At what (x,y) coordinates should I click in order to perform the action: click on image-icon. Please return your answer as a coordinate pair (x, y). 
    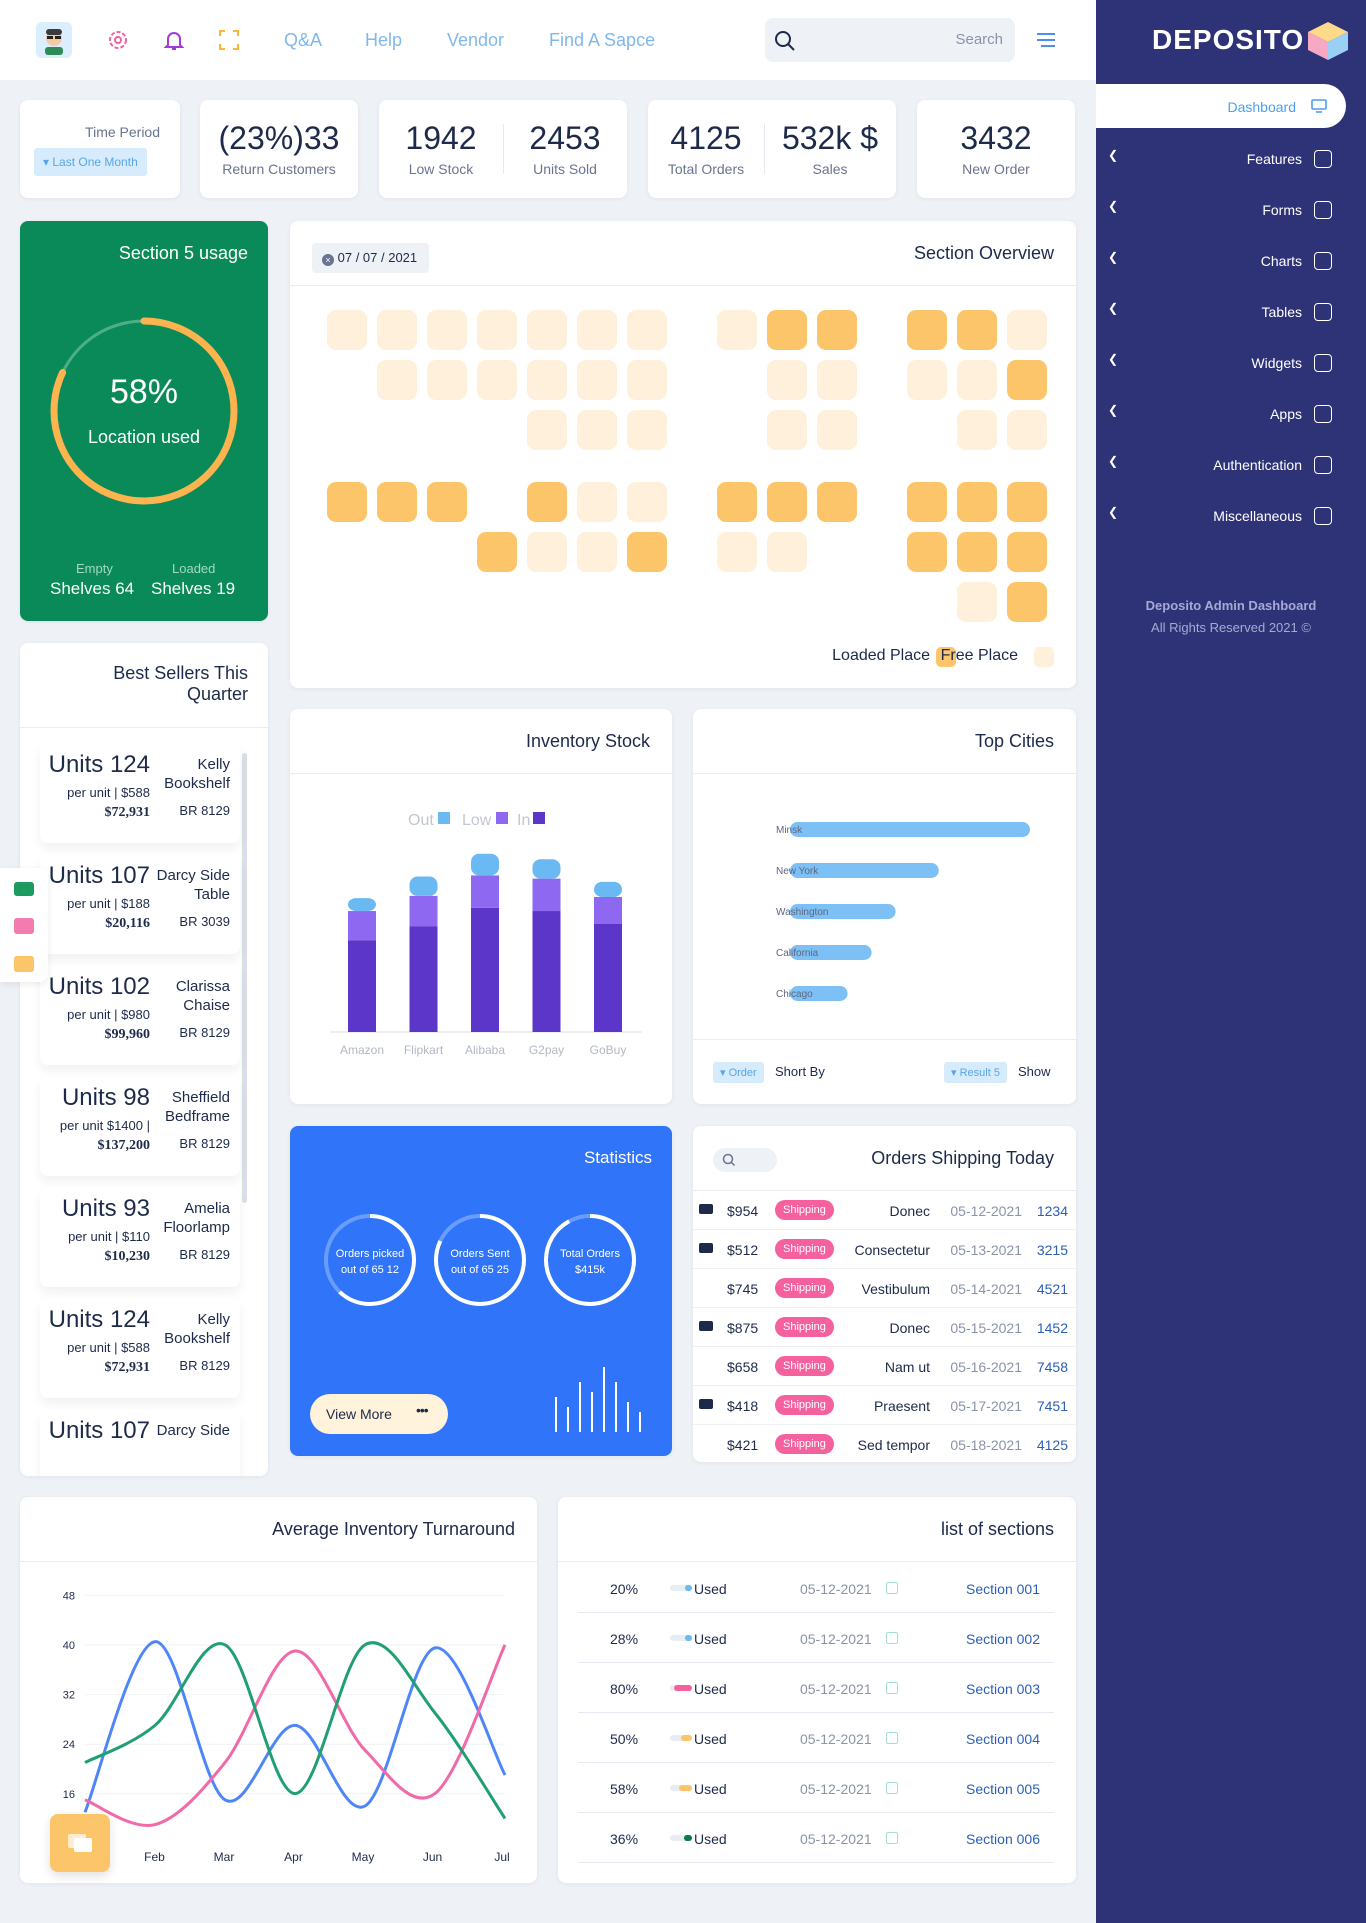
    Looking at the image, I should click on (24, 926).